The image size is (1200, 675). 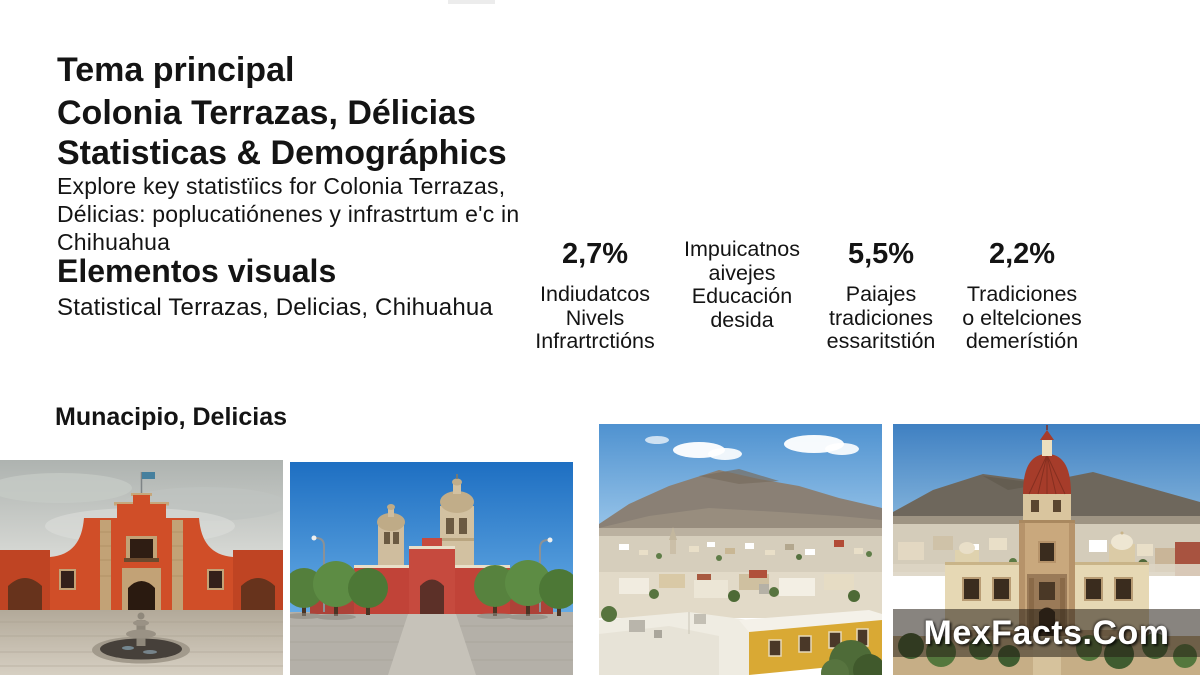 I want to click on stat-value: 2,7%, so click(x=595, y=254).